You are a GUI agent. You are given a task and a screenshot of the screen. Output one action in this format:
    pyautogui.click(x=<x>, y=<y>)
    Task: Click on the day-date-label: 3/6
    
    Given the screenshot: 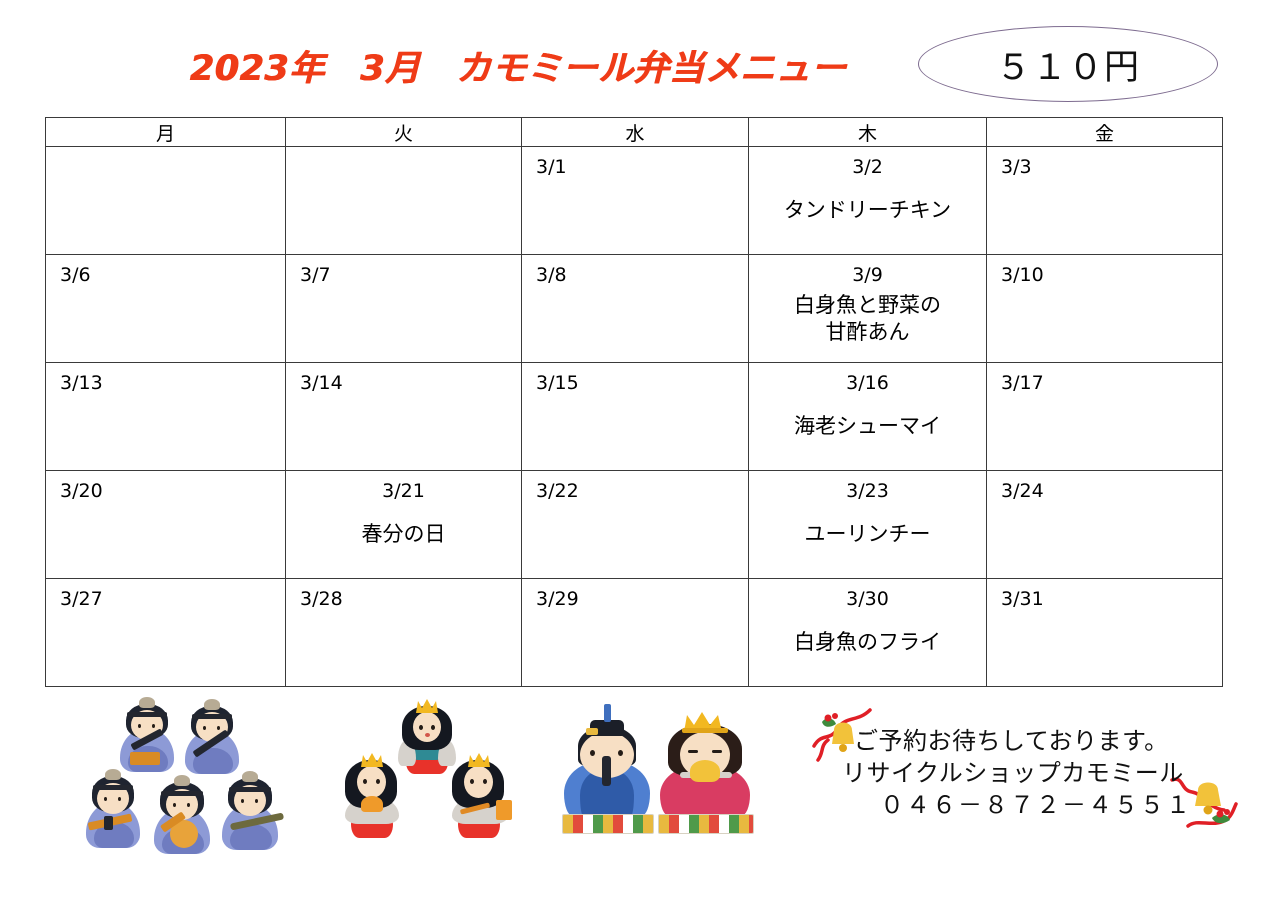 What is the action you would take?
    pyautogui.click(x=75, y=275)
    